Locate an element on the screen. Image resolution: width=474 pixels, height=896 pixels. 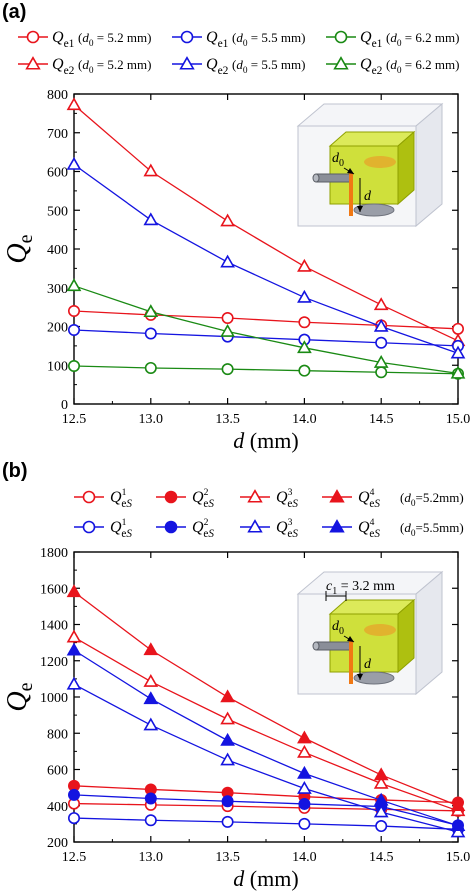
b-y-tick-label: 400 is located at coordinates (57, 807).